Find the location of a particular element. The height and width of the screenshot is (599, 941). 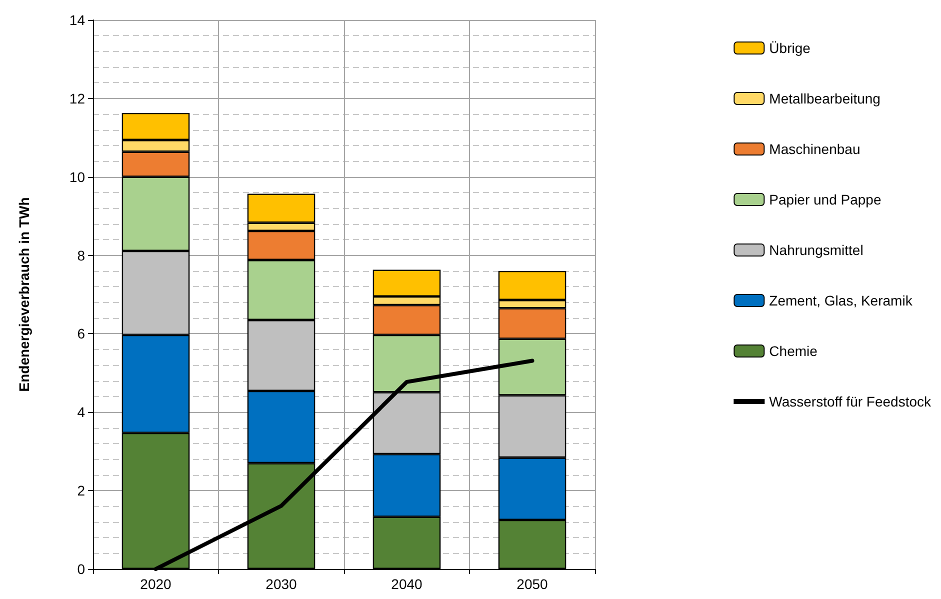

x-tick-label: 2050 is located at coordinates (532, 584).